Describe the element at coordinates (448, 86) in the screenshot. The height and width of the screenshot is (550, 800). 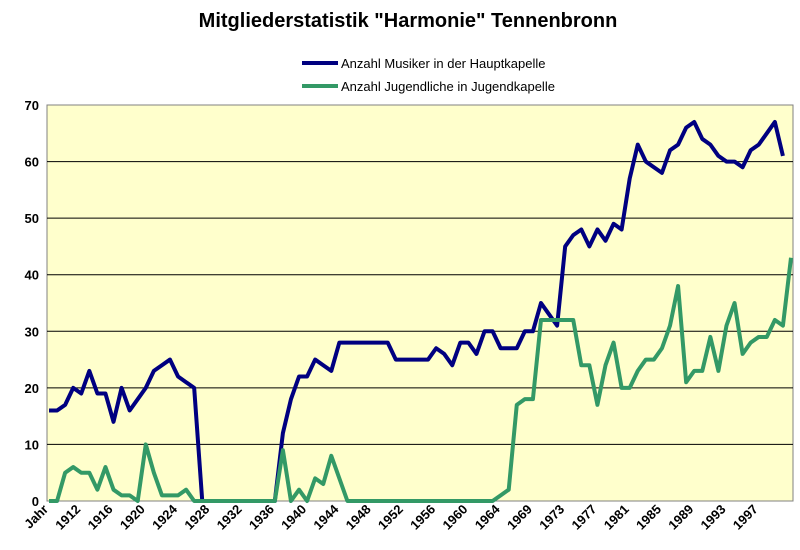
I see `legend-label-jugend: Anzahl Jugendliche in Jugendkapelle` at that location.